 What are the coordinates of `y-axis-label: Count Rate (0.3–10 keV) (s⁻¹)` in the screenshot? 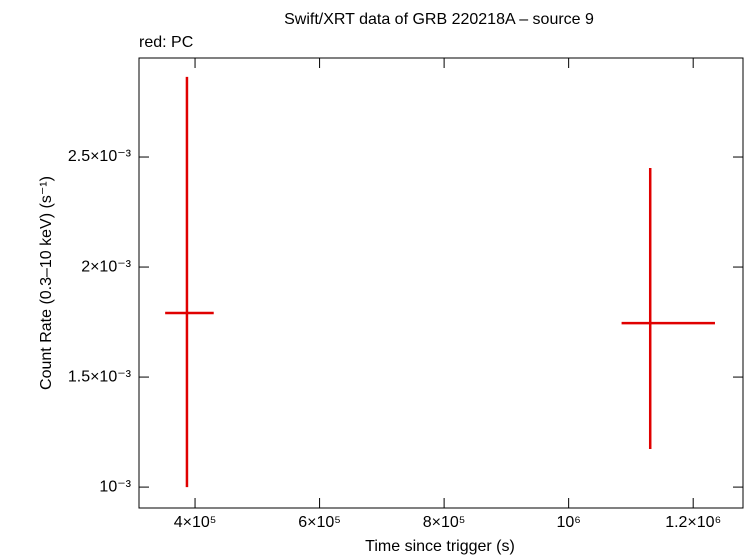 It's located at (46, 283).